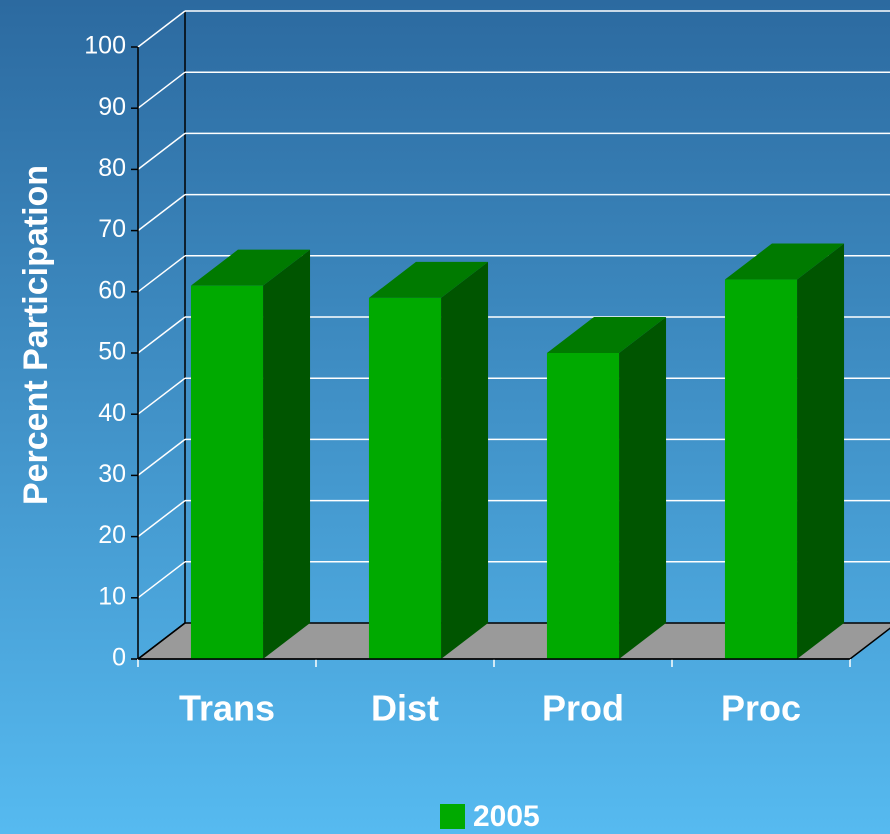 The height and width of the screenshot is (834, 890). What do you see at coordinates (119, 658) in the screenshot?
I see `y-tick-label: 0` at bounding box center [119, 658].